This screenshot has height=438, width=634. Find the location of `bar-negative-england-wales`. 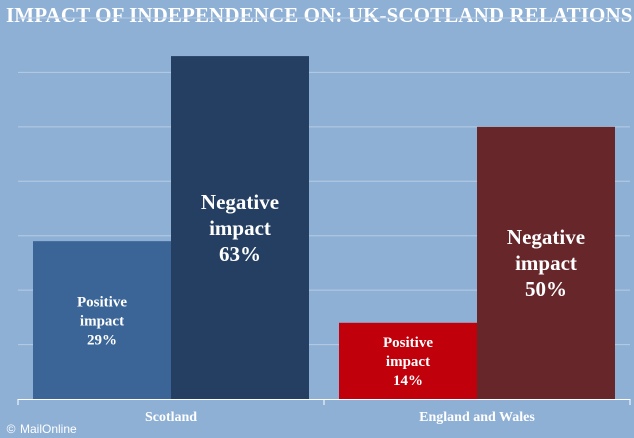

bar-negative-england-wales is located at coordinates (546, 262).